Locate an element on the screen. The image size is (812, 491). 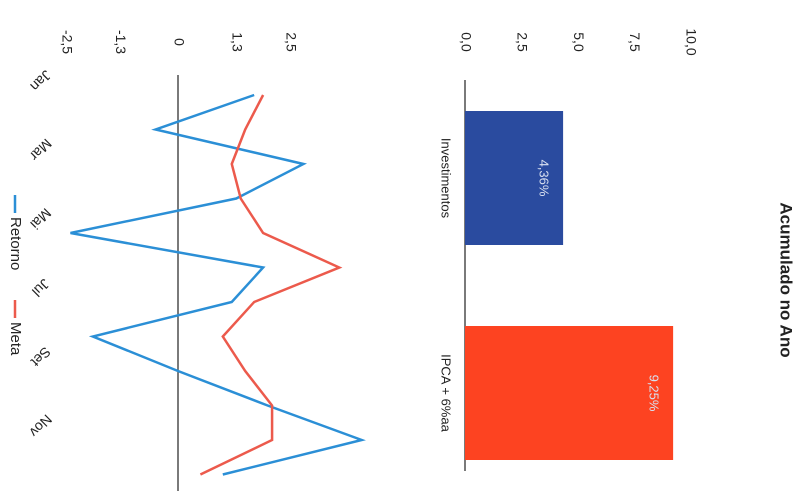
x-tick-label: Mar is located at coordinates (41, 150).